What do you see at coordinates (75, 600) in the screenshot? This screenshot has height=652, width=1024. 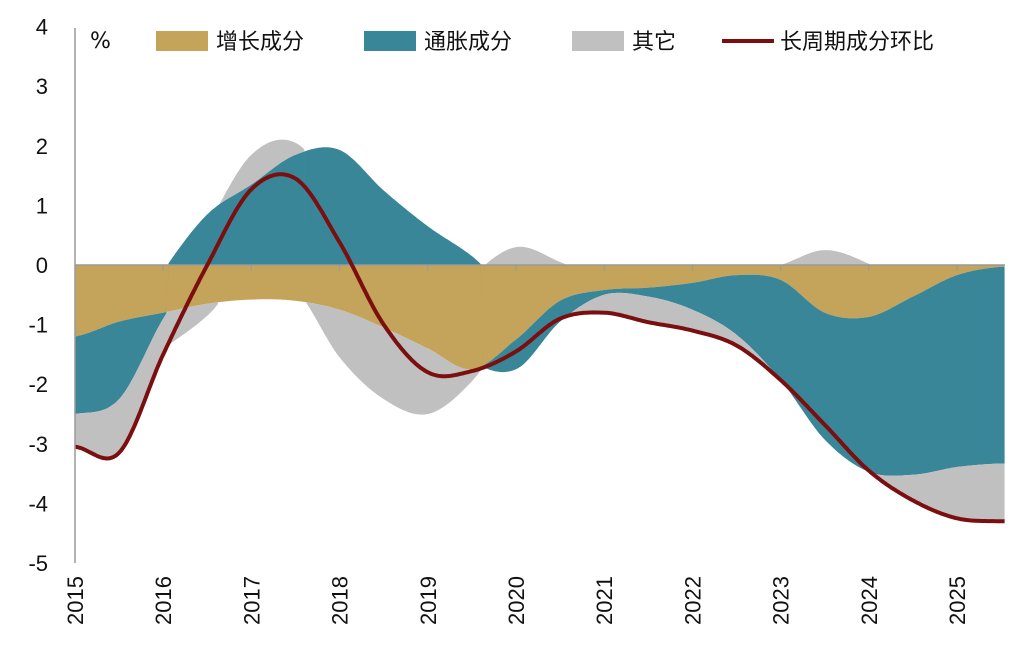 I see `x-tick-label: 2015` at bounding box center [75, 600].